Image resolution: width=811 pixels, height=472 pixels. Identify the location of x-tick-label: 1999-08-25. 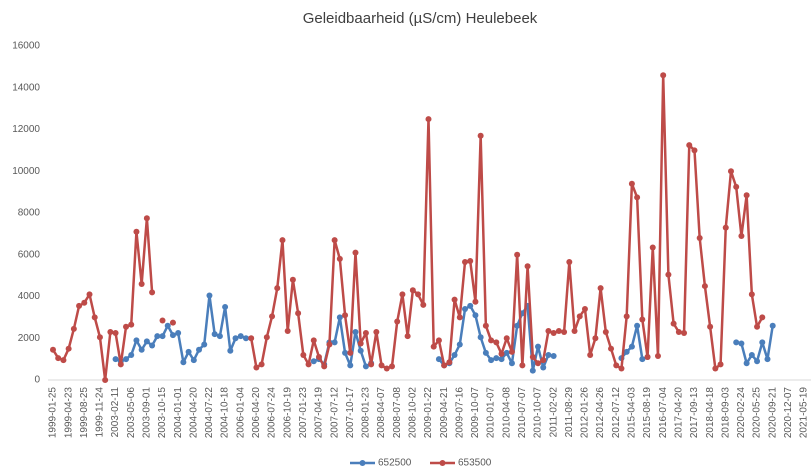
(84, 413).